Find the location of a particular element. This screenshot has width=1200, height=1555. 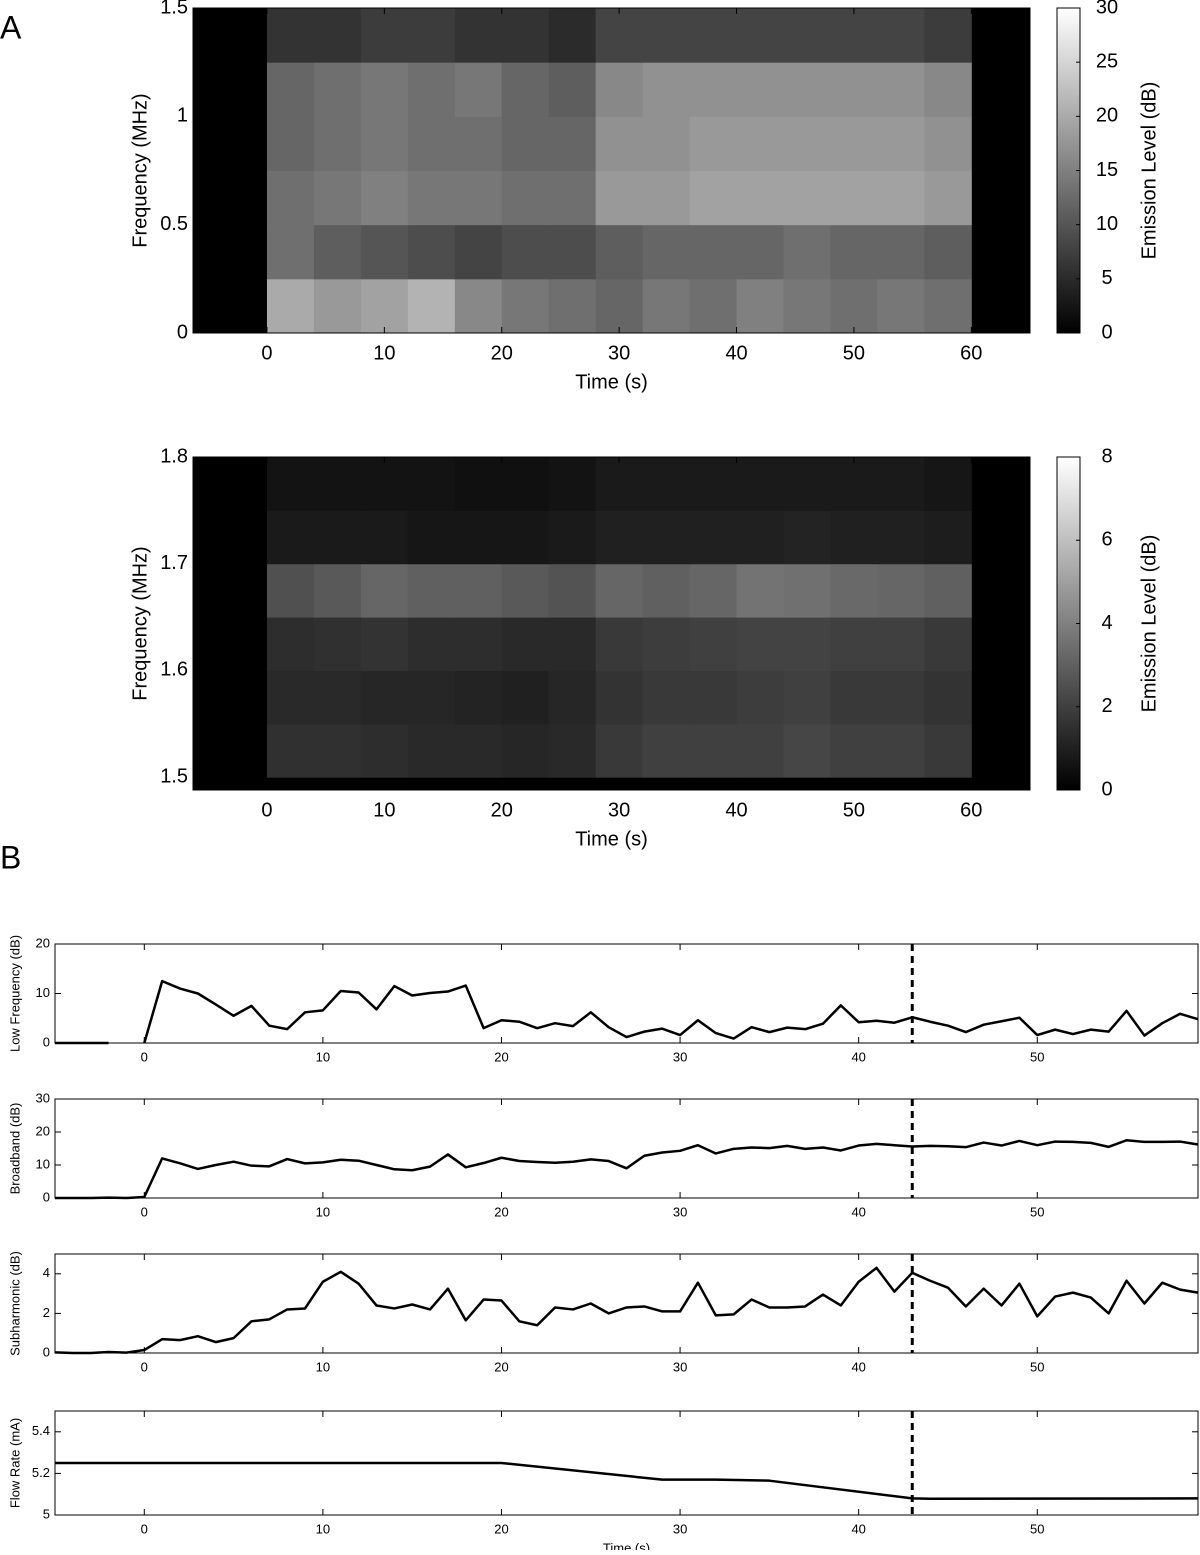

colorbar-tick-label: 20 is located at coordinates (1107, 116).